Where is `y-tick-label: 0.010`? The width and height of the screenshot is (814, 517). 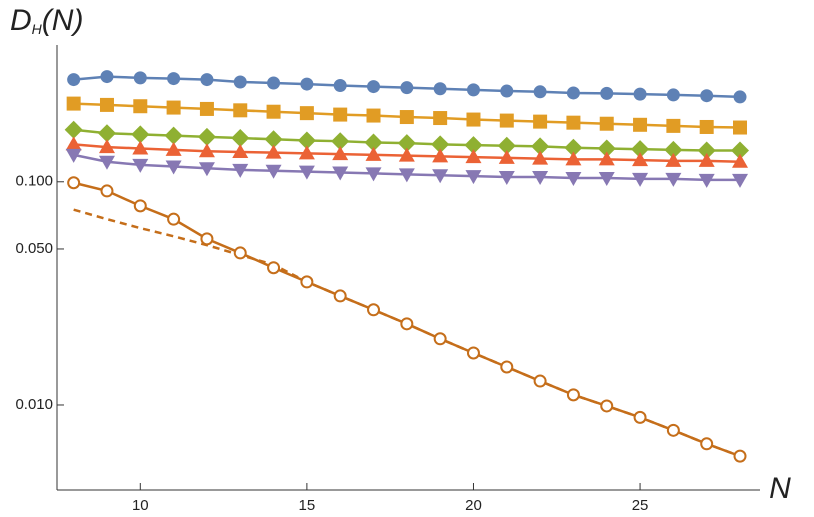 y-tick-label: 0.010 is located at coordinates (34, 404).